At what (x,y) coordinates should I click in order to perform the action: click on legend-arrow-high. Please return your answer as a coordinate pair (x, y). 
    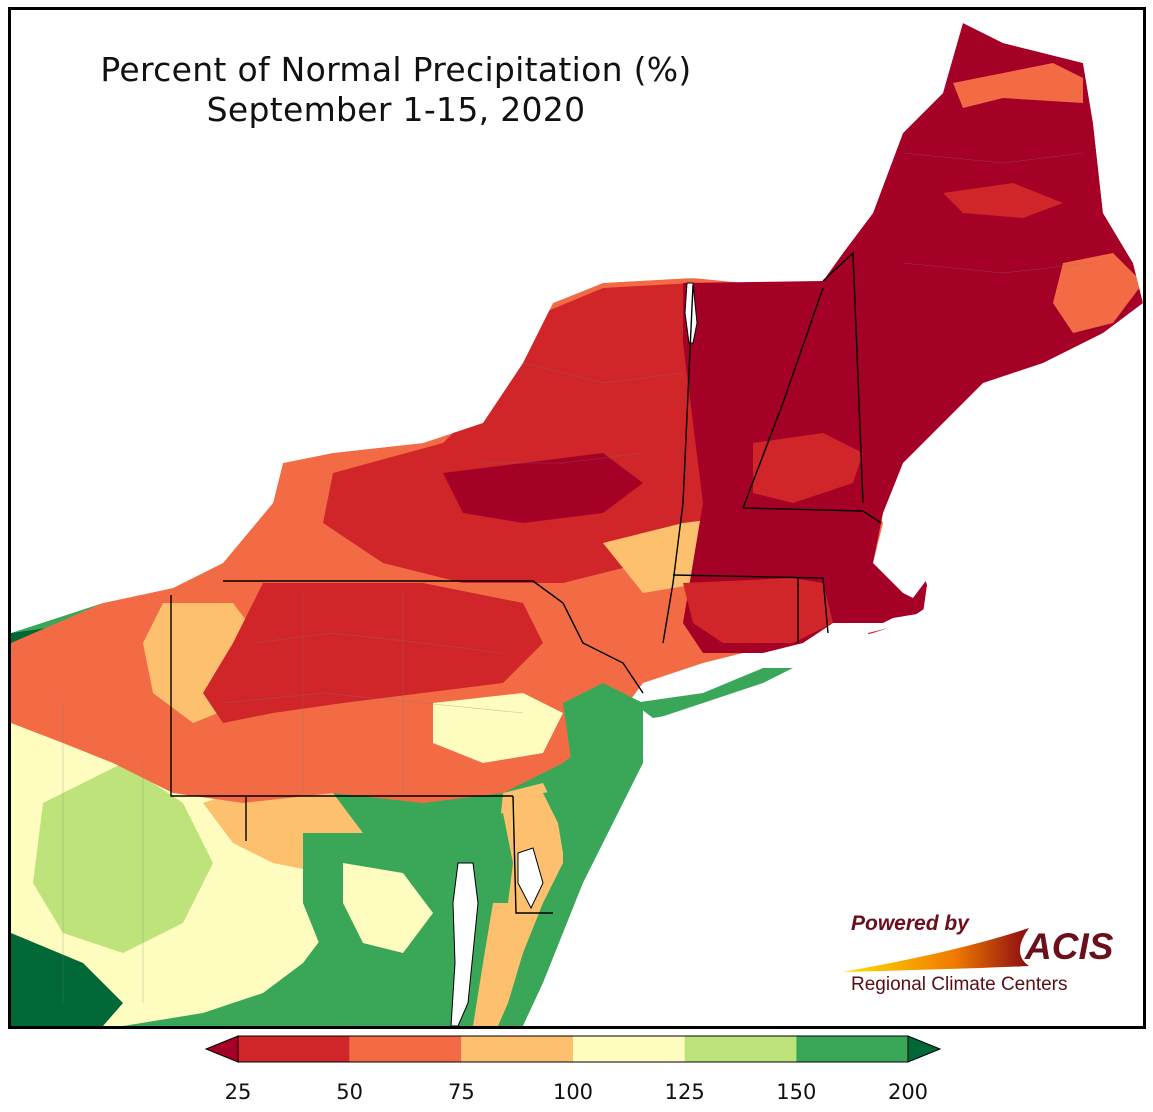
    Looking at the image, I should click on (924, 1049).